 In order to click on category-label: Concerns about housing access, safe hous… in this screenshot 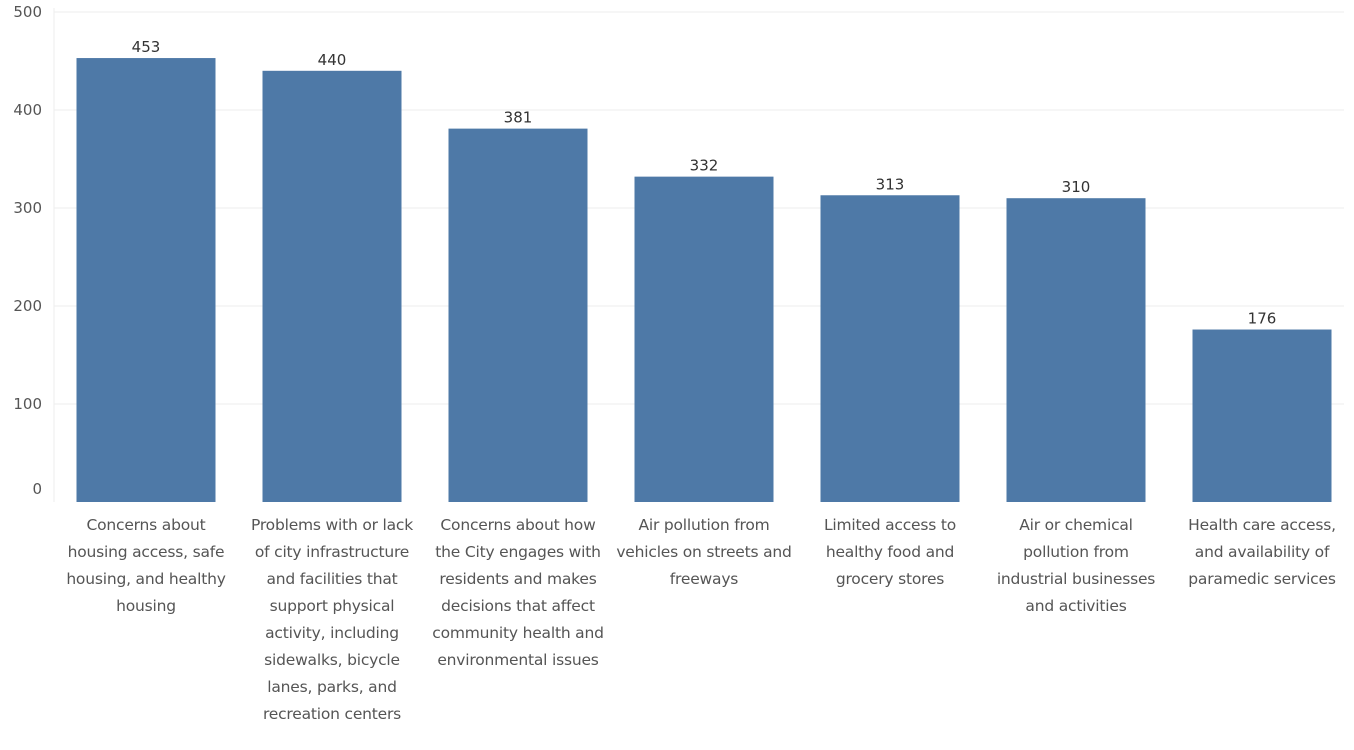, I will do `click(146, 565)`.